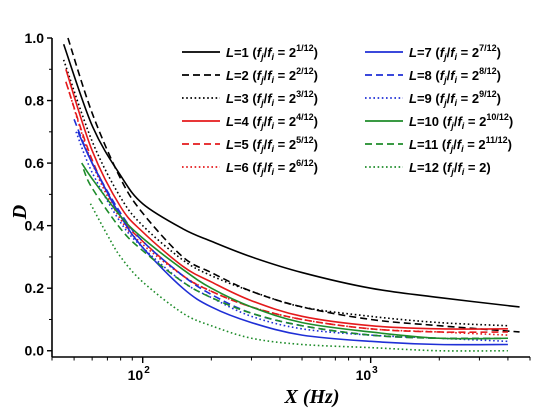 This screenshot has height=416, width=550. I want to click on legend-label-9: L=9 (fj/fi = 29/12), so click(455, 98).